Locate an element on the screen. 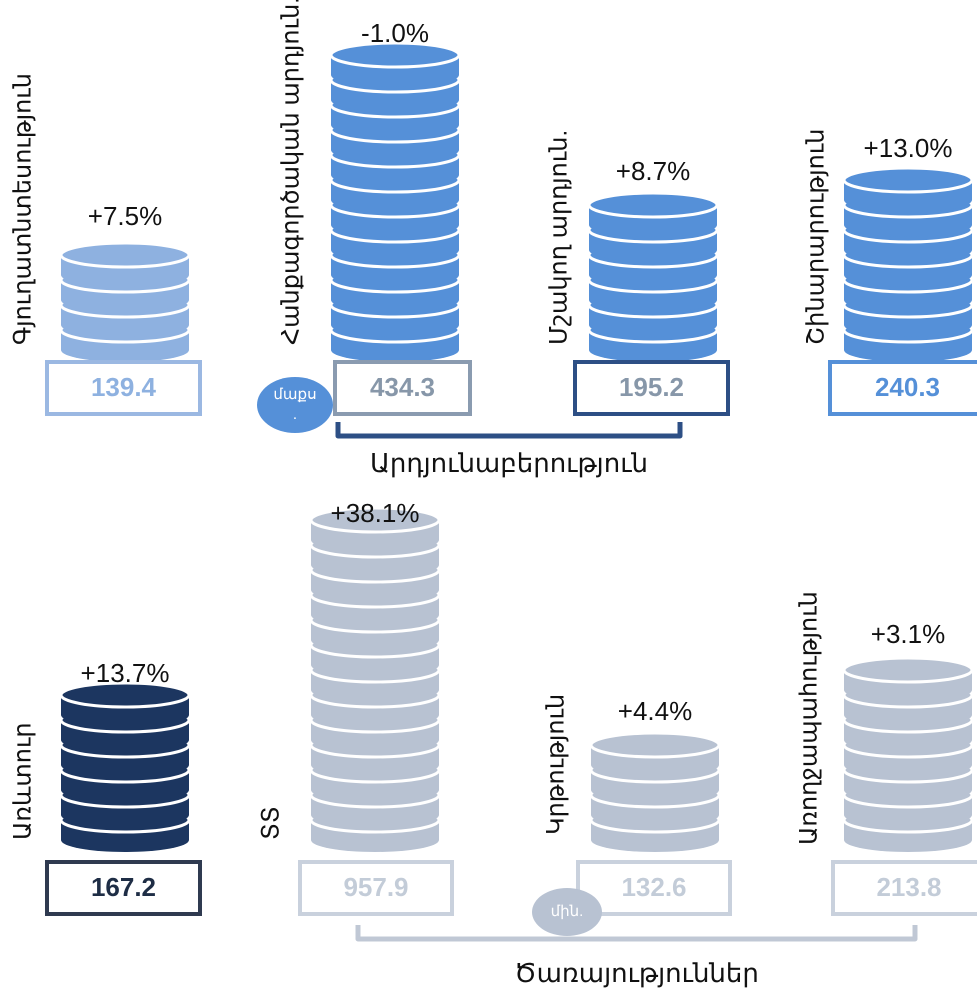 The image size is (977, 994). value-label: 139.4 is located at coordinates (124, 387).